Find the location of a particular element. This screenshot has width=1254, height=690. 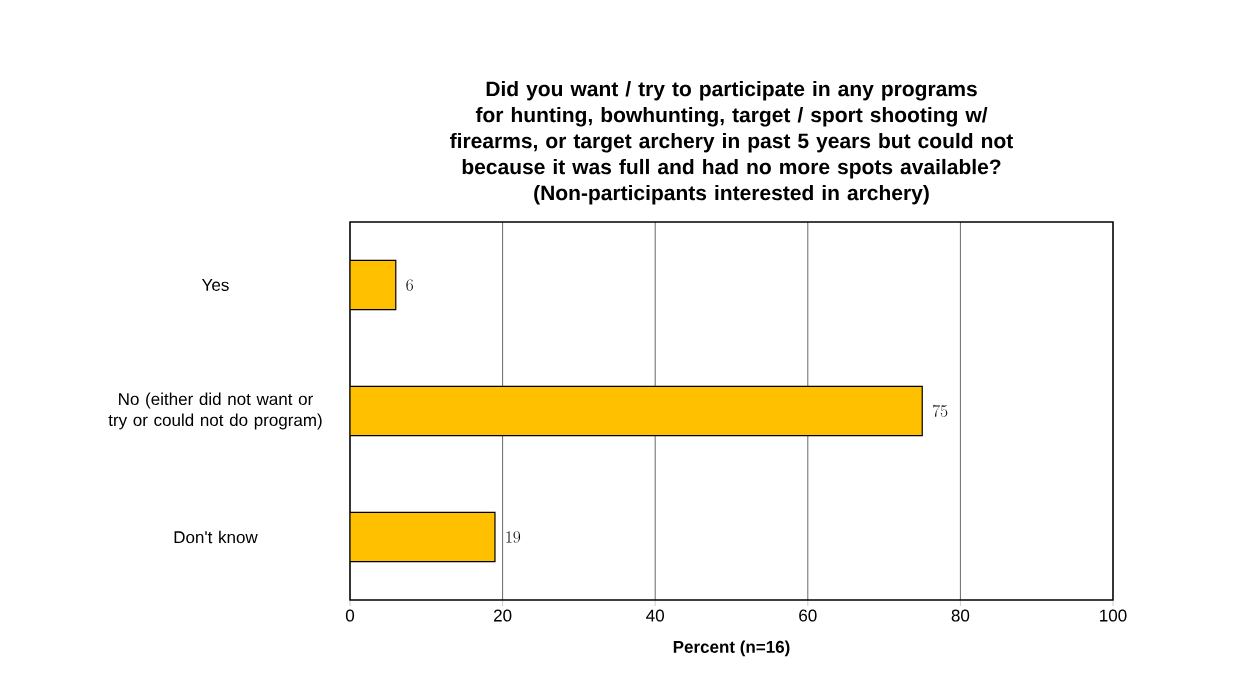

x-tick-label: 0 is located at coordinates (350, 615).